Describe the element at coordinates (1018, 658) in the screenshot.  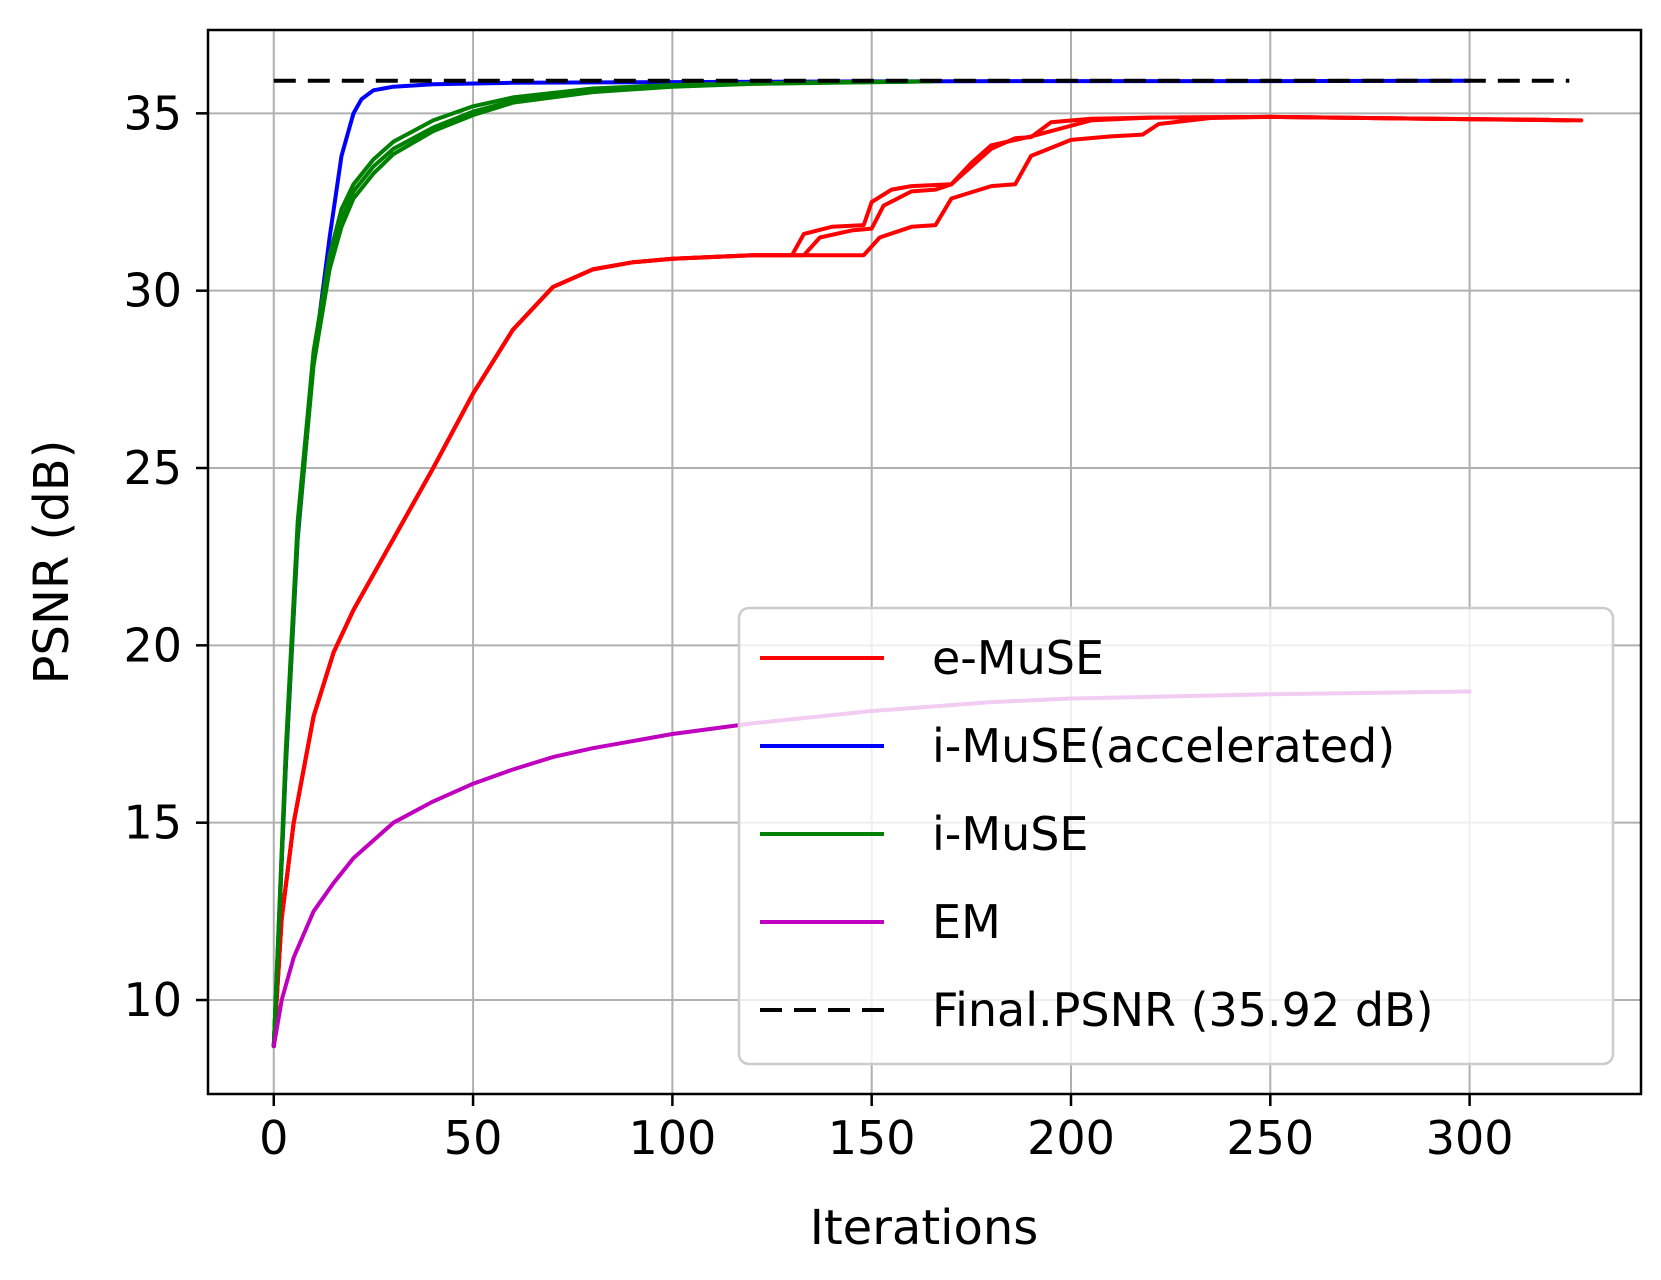
I see `legend-label: e-MuSE` at that location.